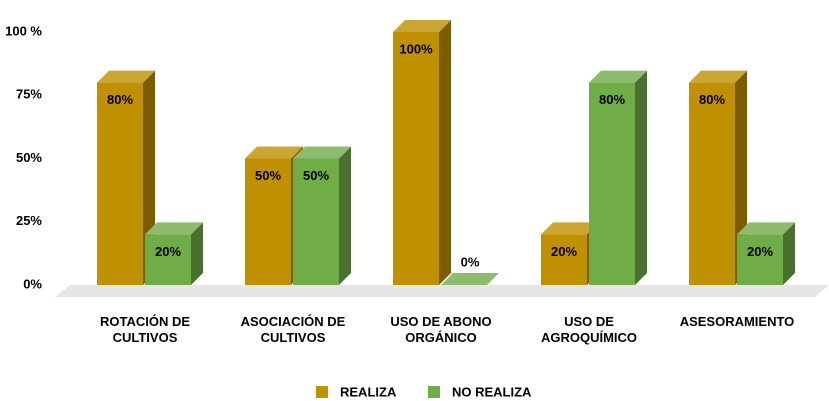  What do you see at coordinates (23, 30) in the screenshot?
I see `y-tick-label: 100 %` at bounding box center [23, 30].